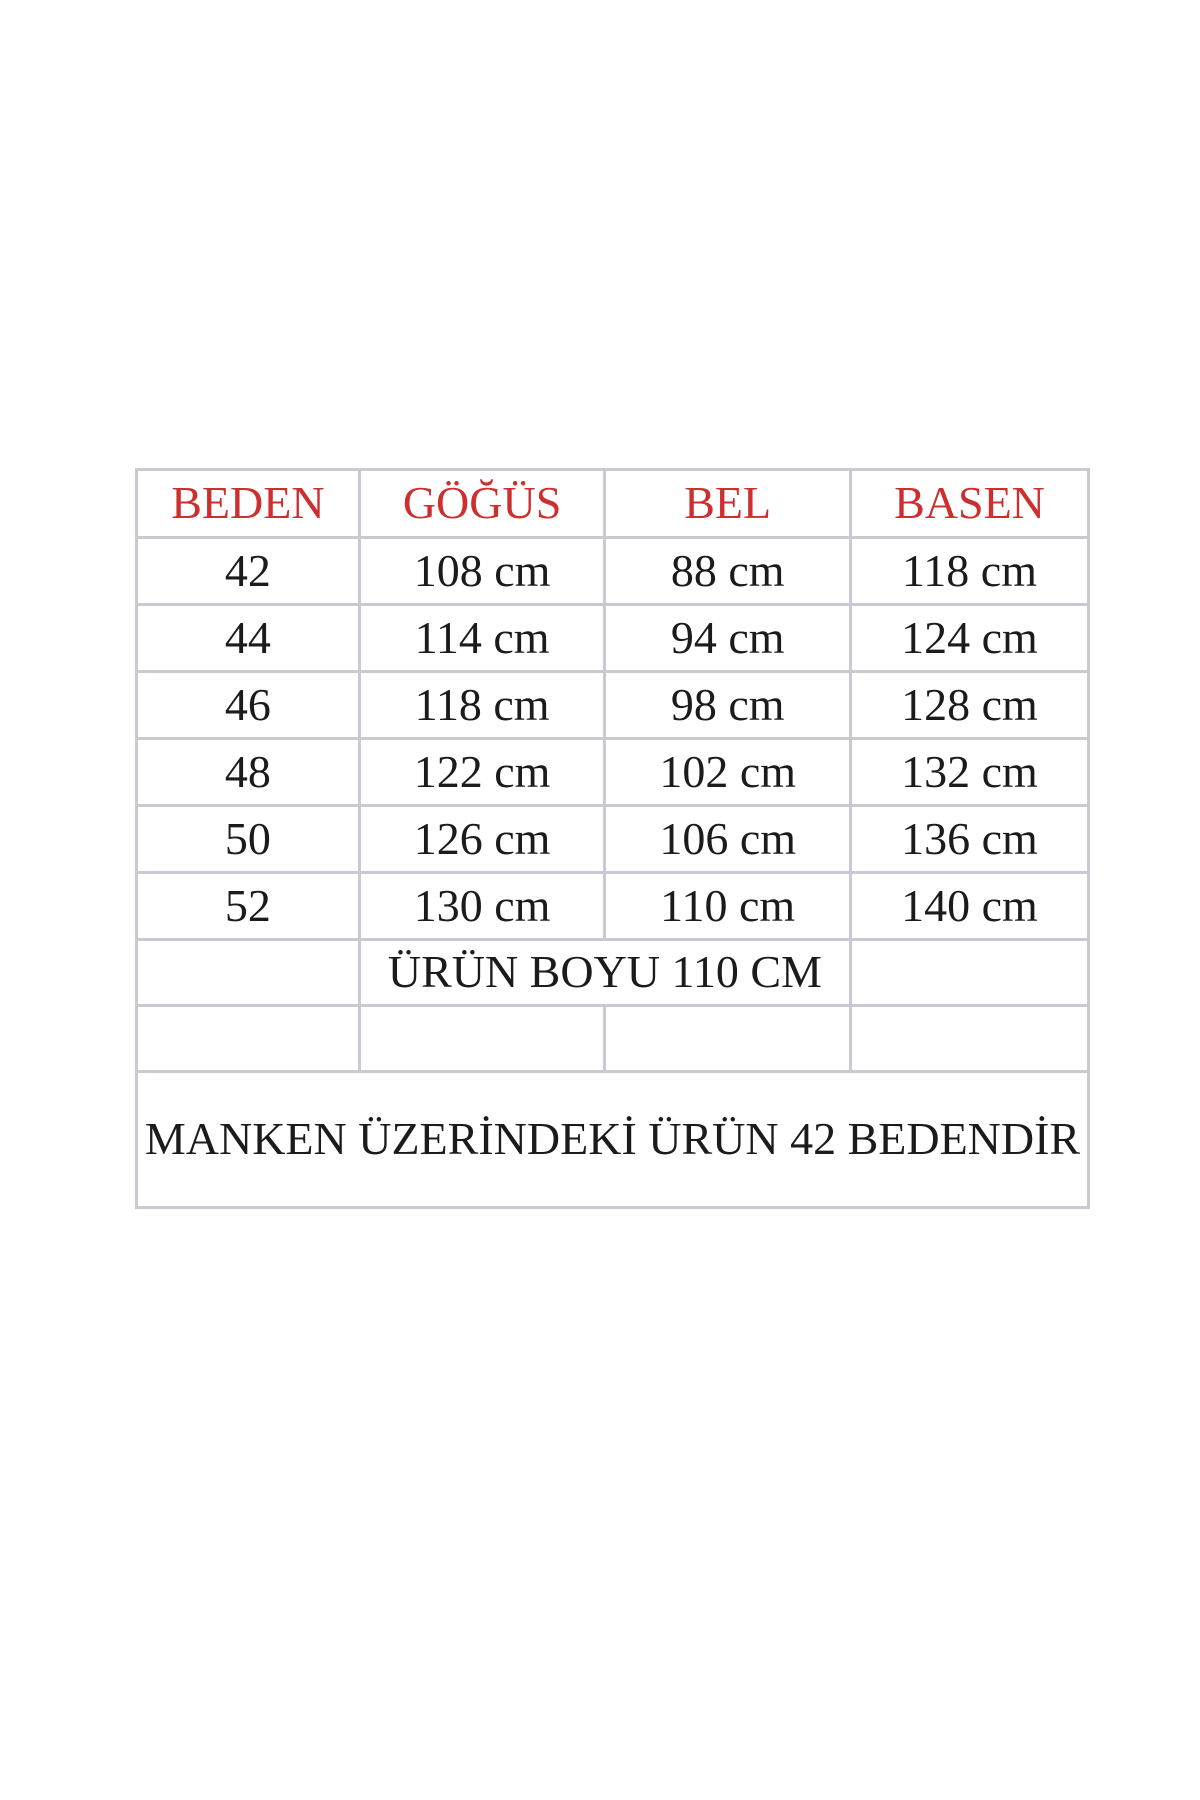 The height and width of the screenshot is (1800, 1200). I want to click on cell-basen: 128 cm, so click(969, 705).